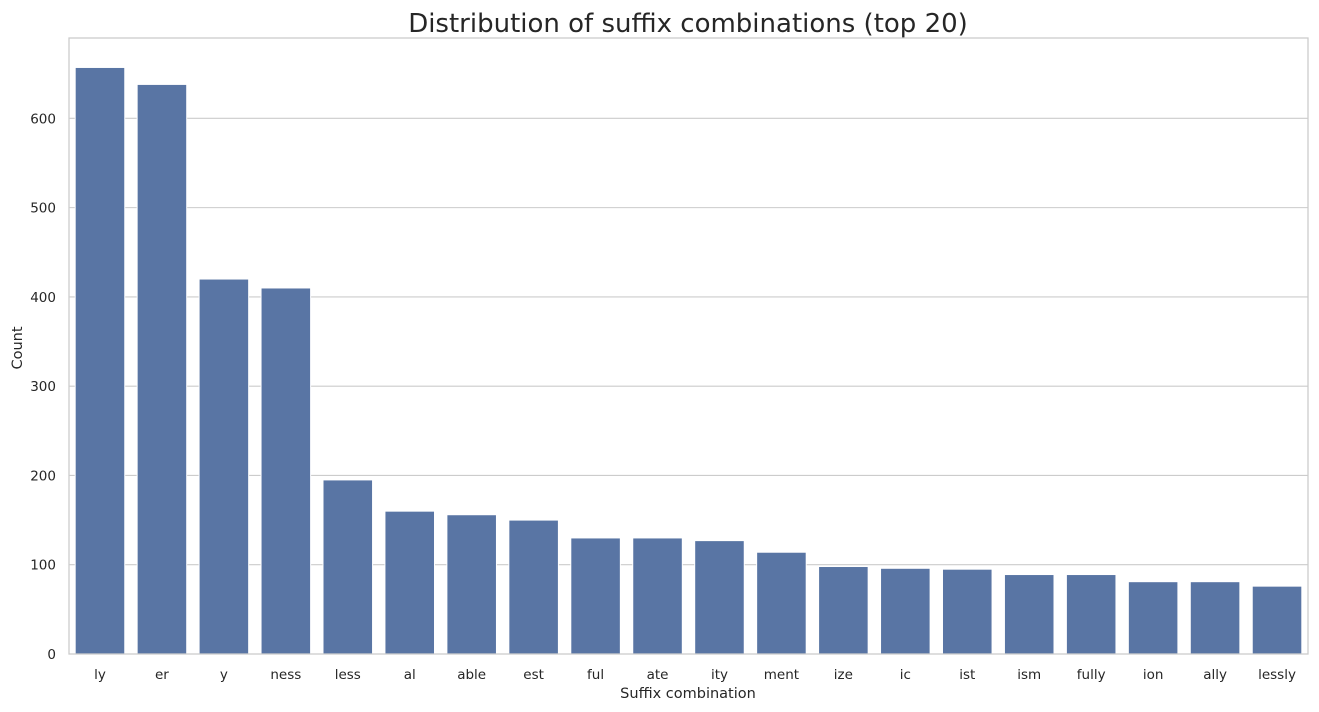 The image size is (1319, 712). Describe the element at coordinates (688, 694) in the screenshot. I see `x-axis-label: Suffix combination` at that location.